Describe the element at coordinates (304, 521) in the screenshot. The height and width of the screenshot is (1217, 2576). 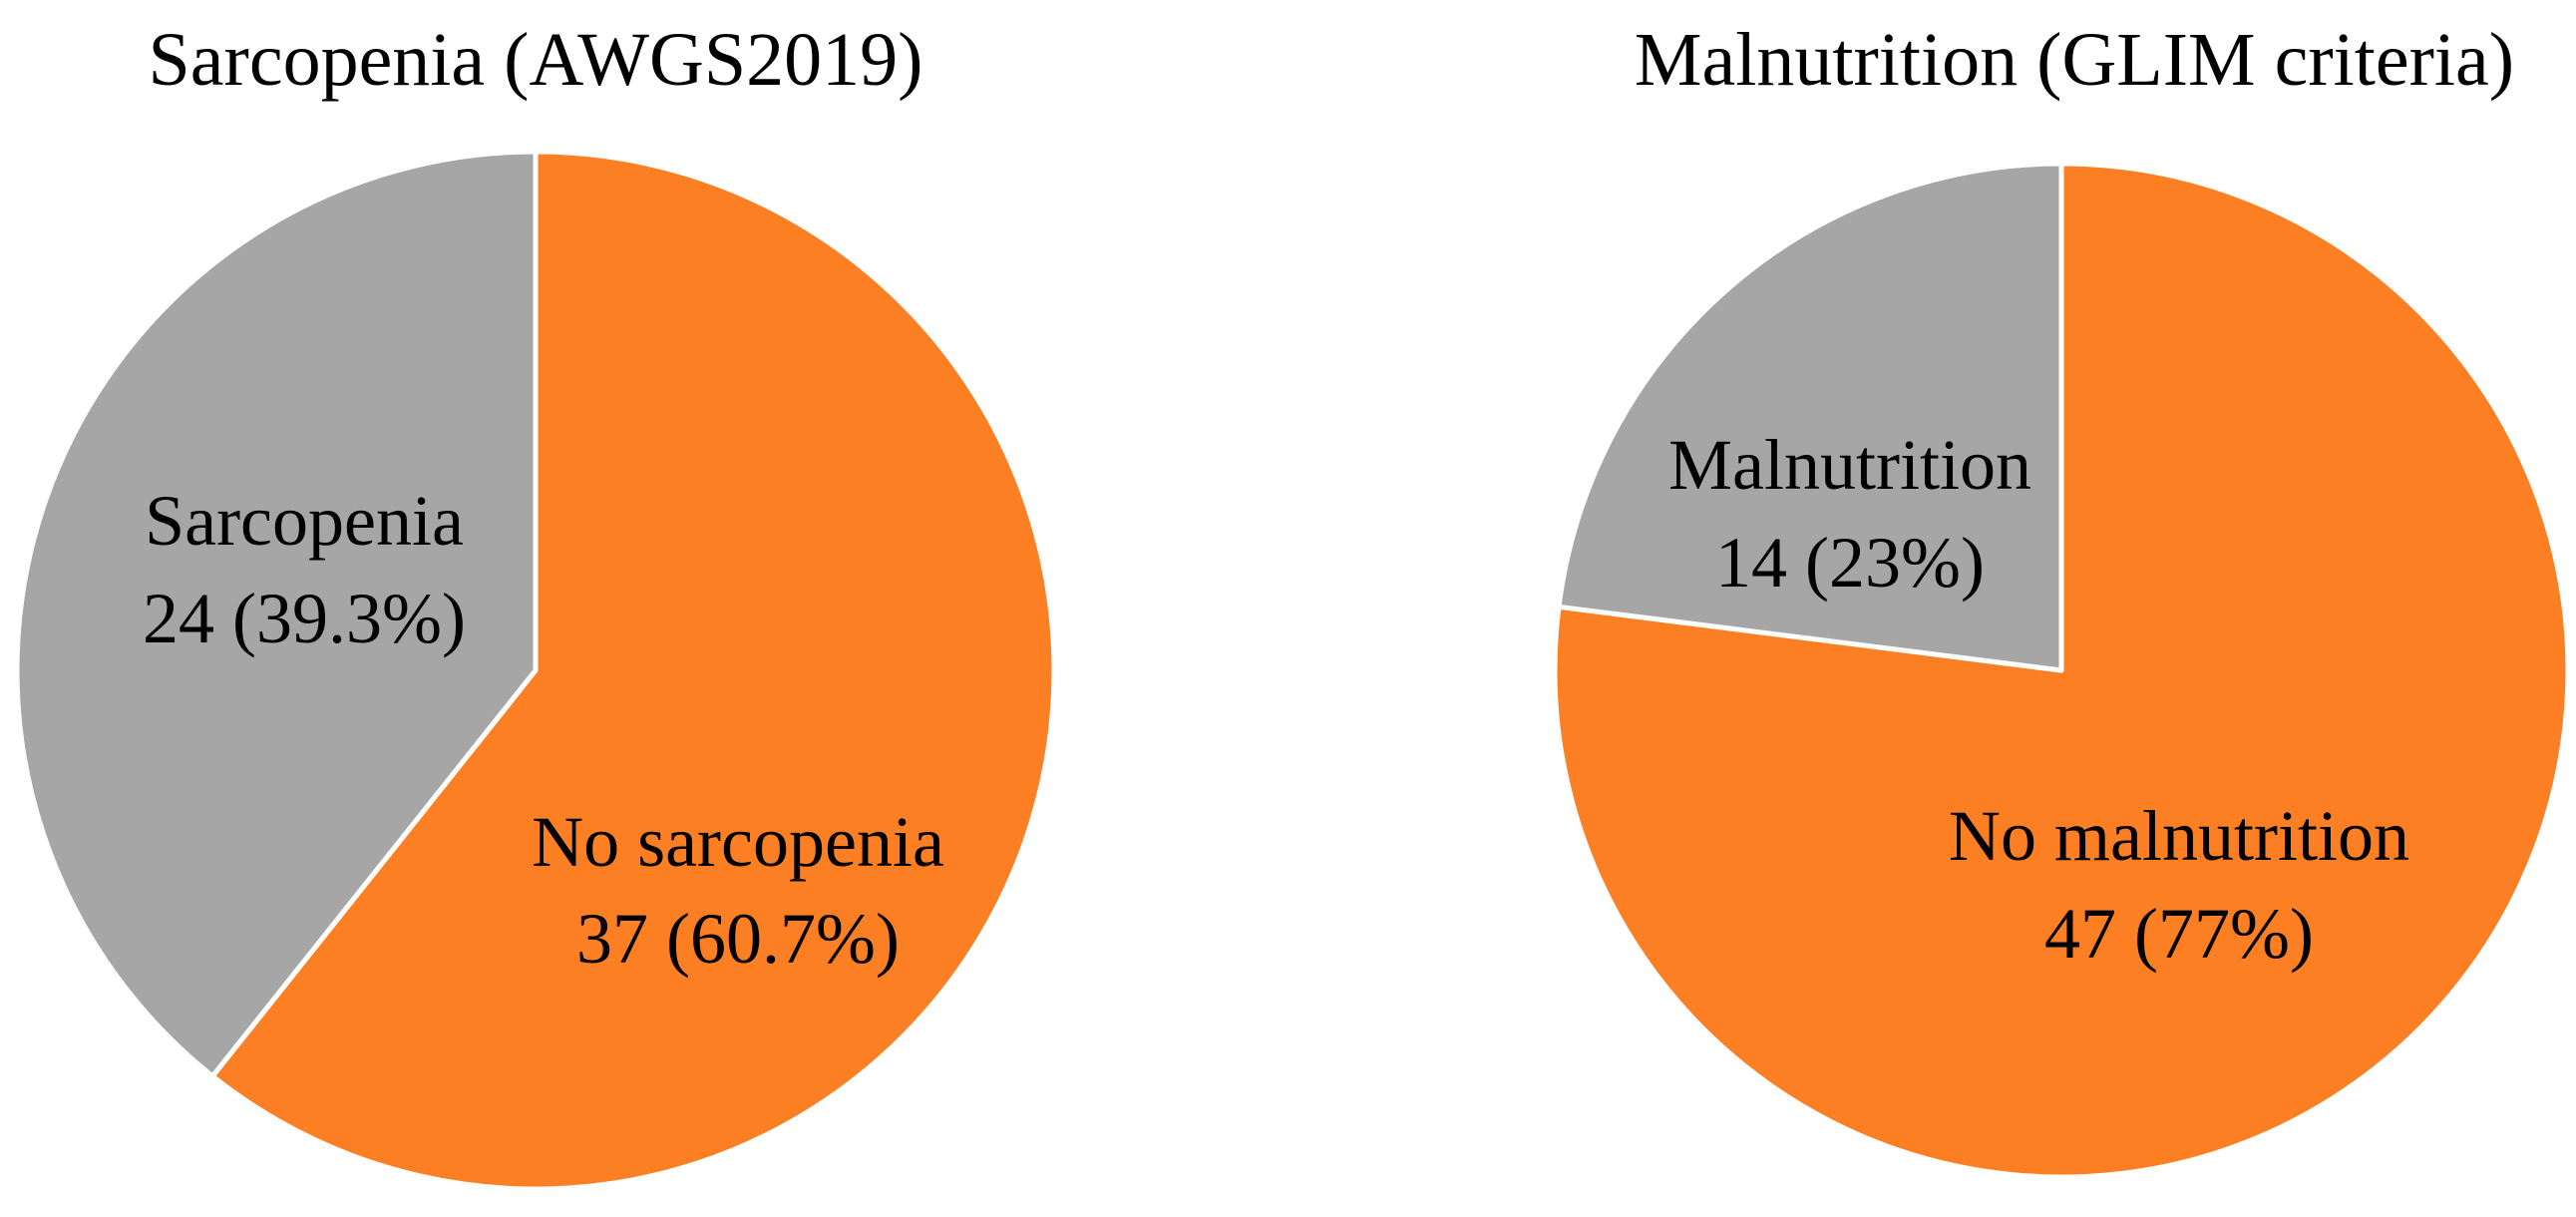
I see `label-sarcopenia: Sarcopenia` at that location.